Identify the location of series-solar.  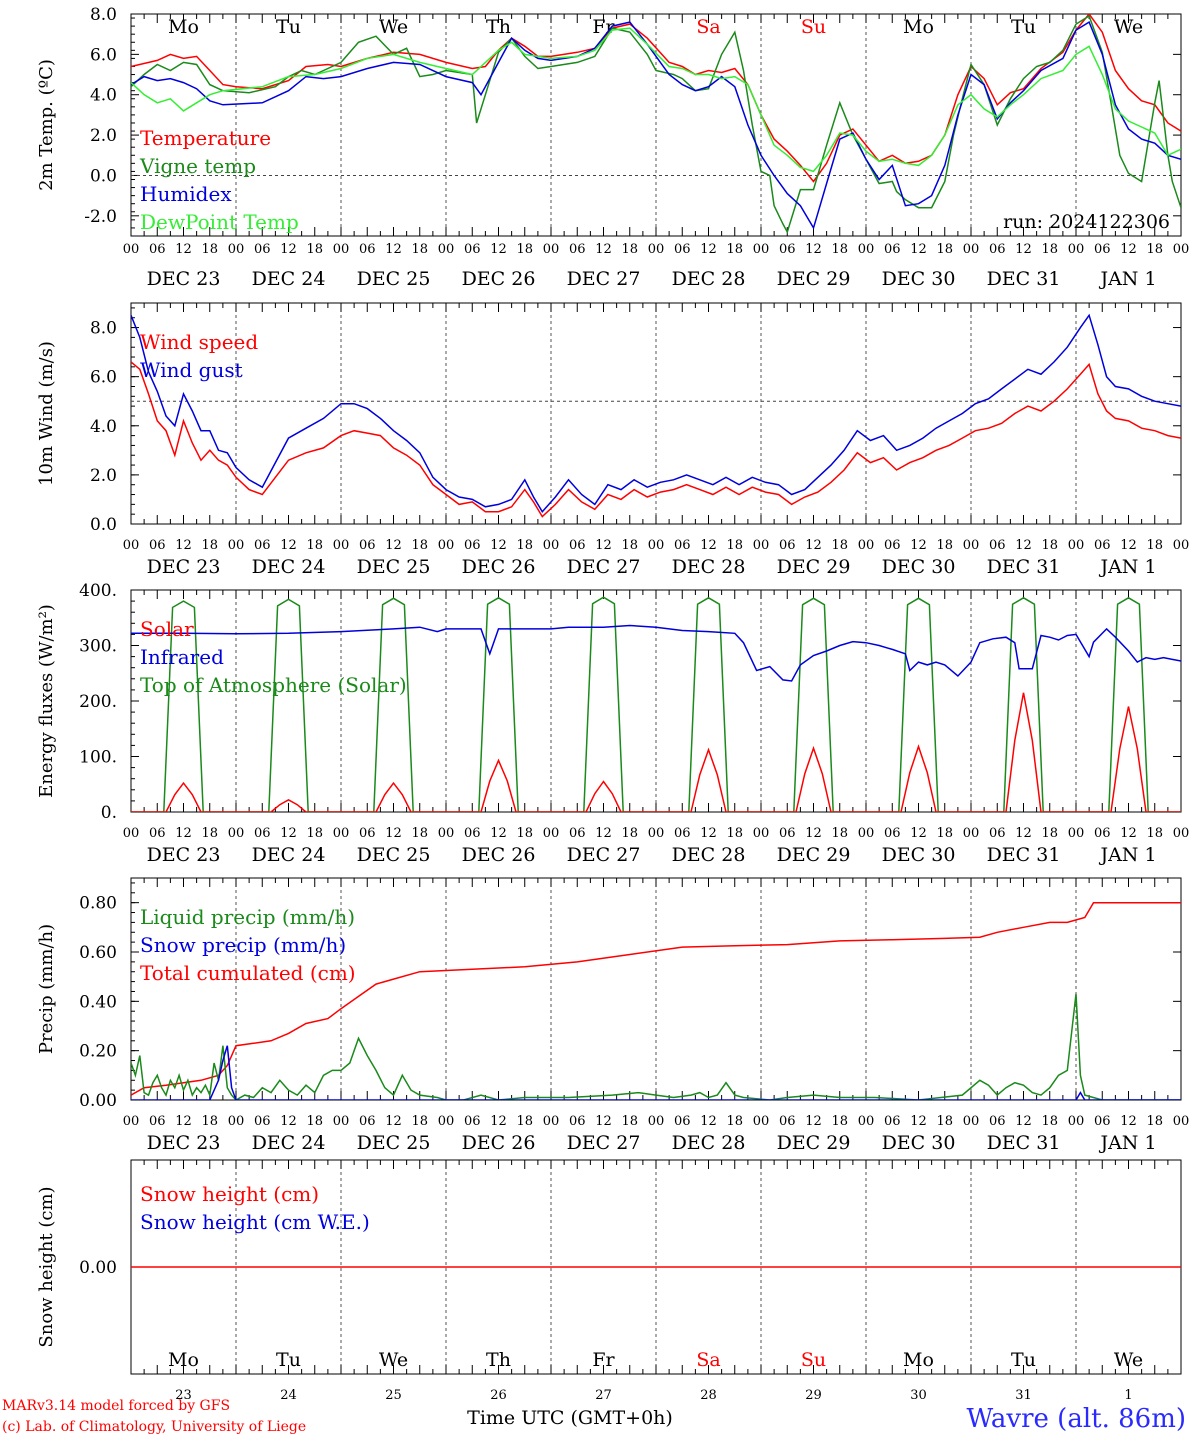
(656, 752).